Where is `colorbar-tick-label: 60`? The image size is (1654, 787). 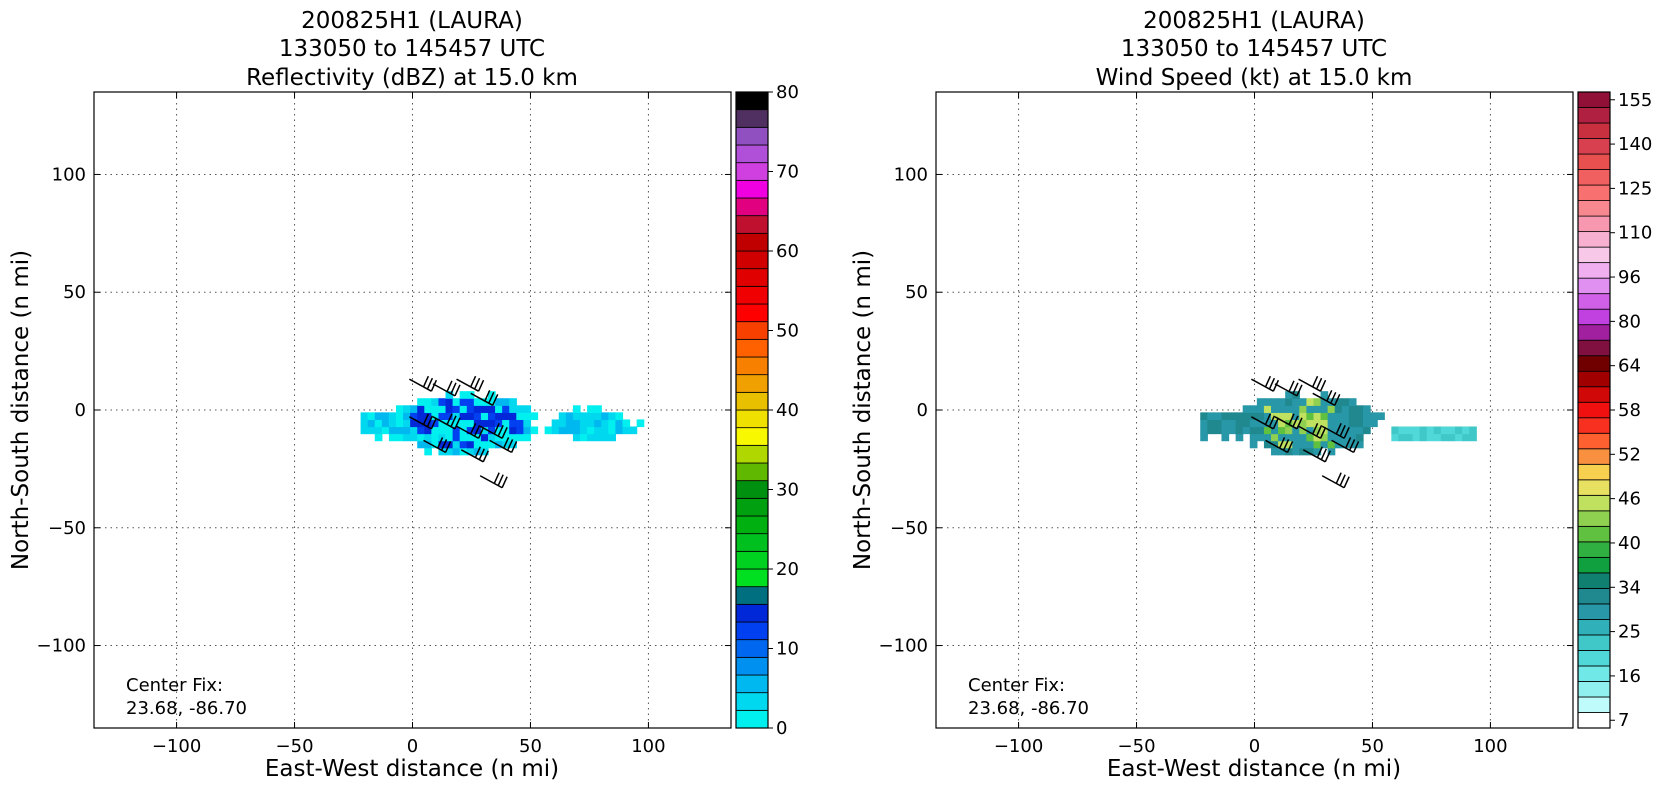 colorbar-tick-label: 60 is located at coordinates (787, 251).